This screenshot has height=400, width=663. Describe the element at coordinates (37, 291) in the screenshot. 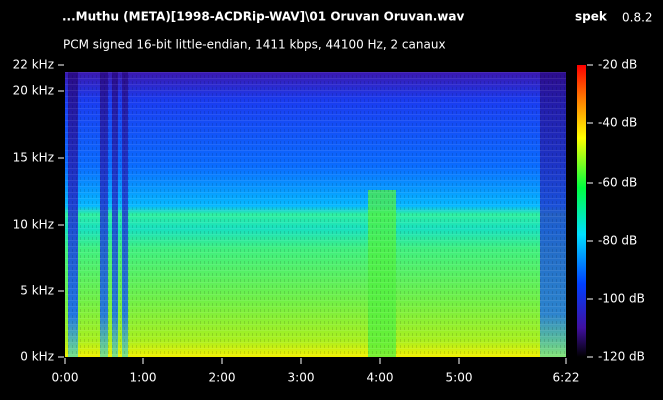

I see `frequency-label: 5 kHz` at that location.